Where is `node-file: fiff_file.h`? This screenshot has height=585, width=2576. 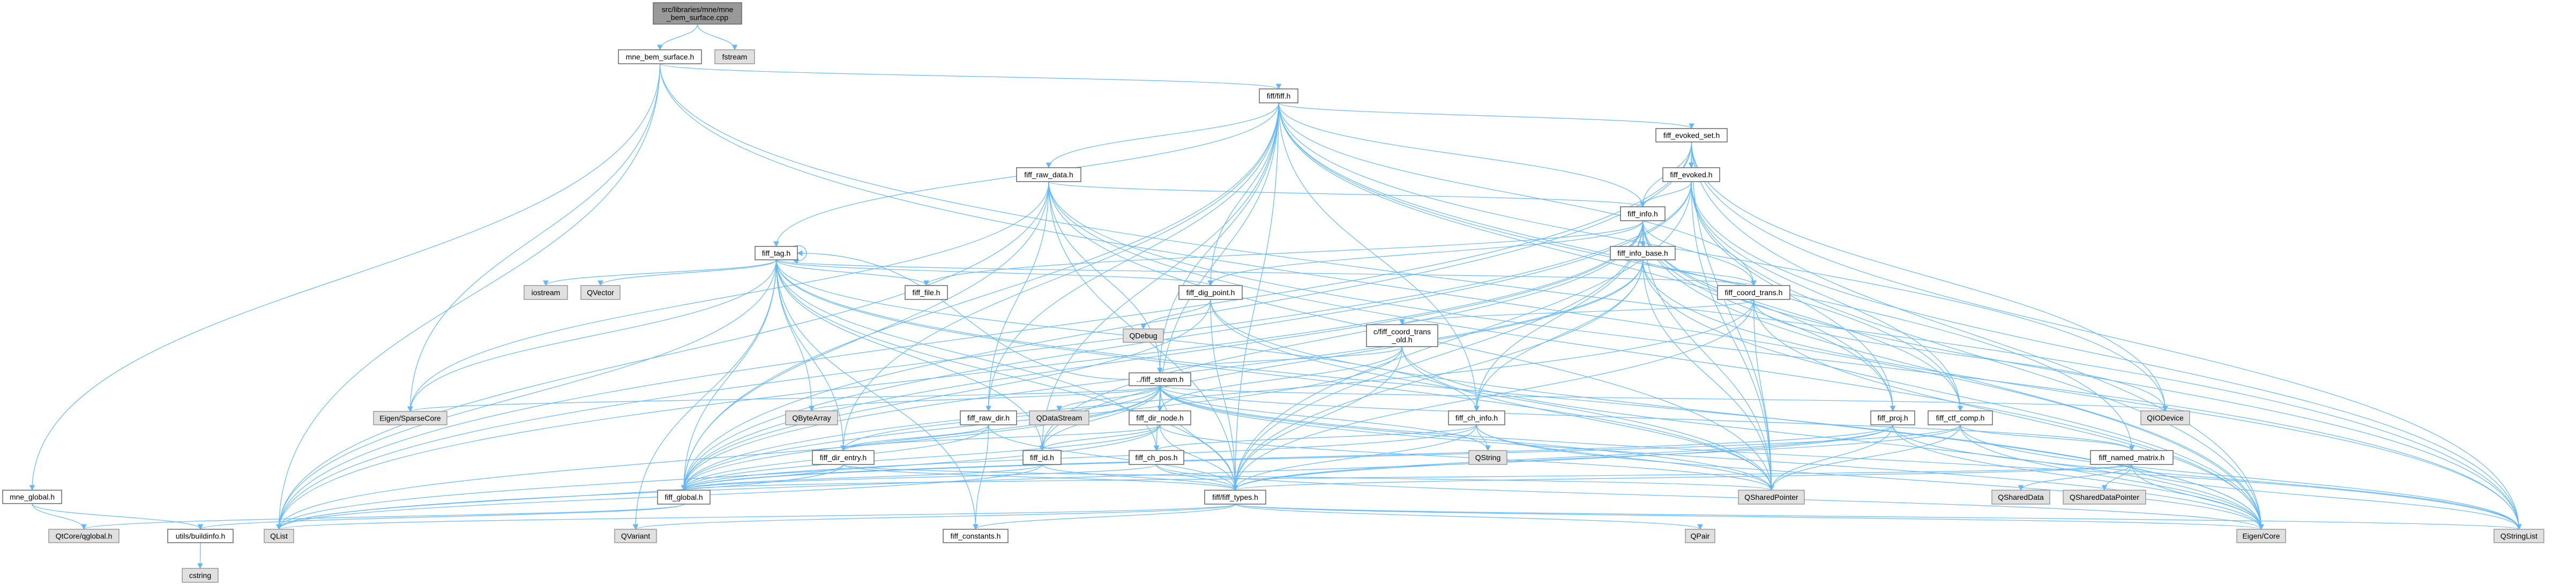 node-file: fiff_file.h is located at coordinates (927, 292).